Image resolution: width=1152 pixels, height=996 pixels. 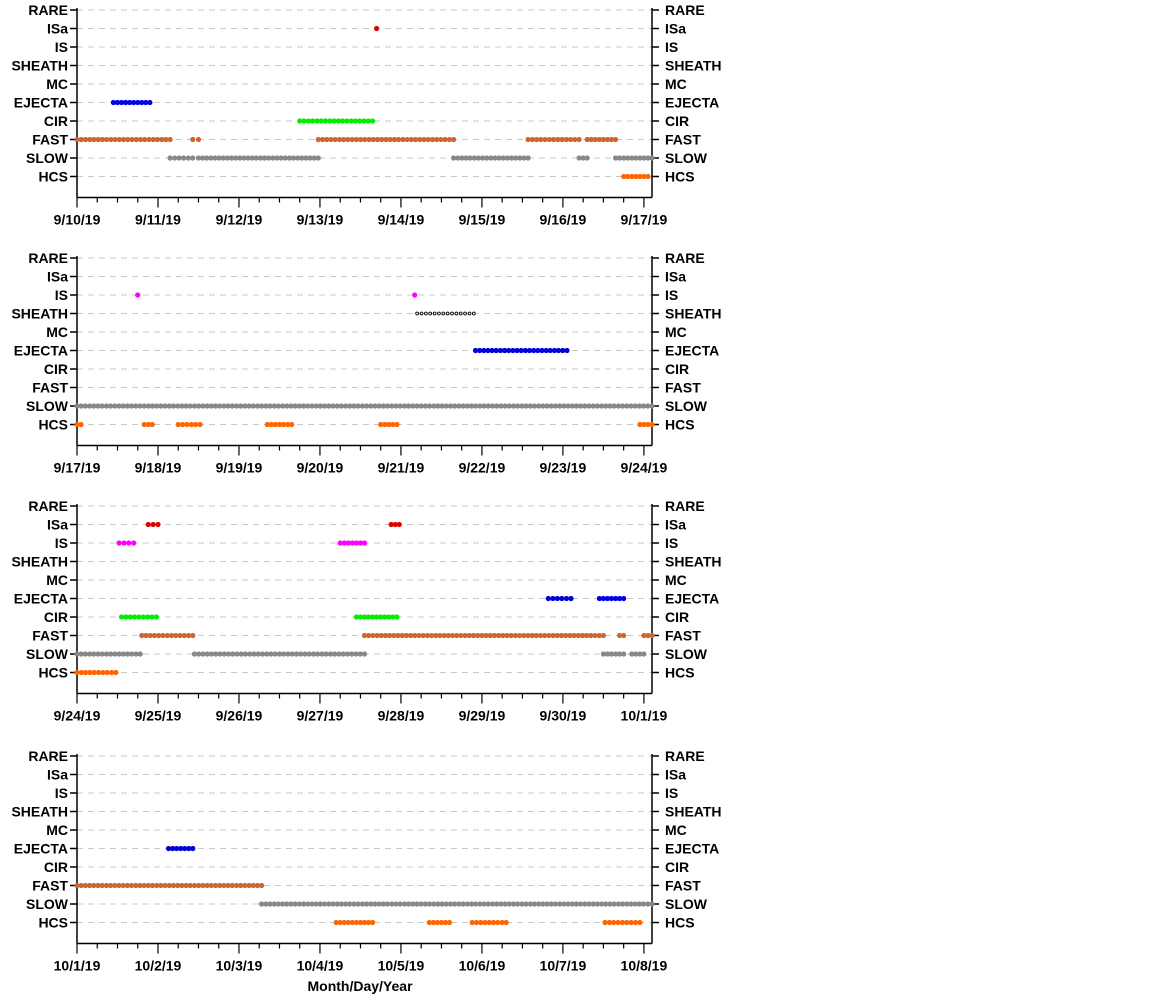 I want to click on x-tick-label: 9/15/19, so click(x=482, y=220).